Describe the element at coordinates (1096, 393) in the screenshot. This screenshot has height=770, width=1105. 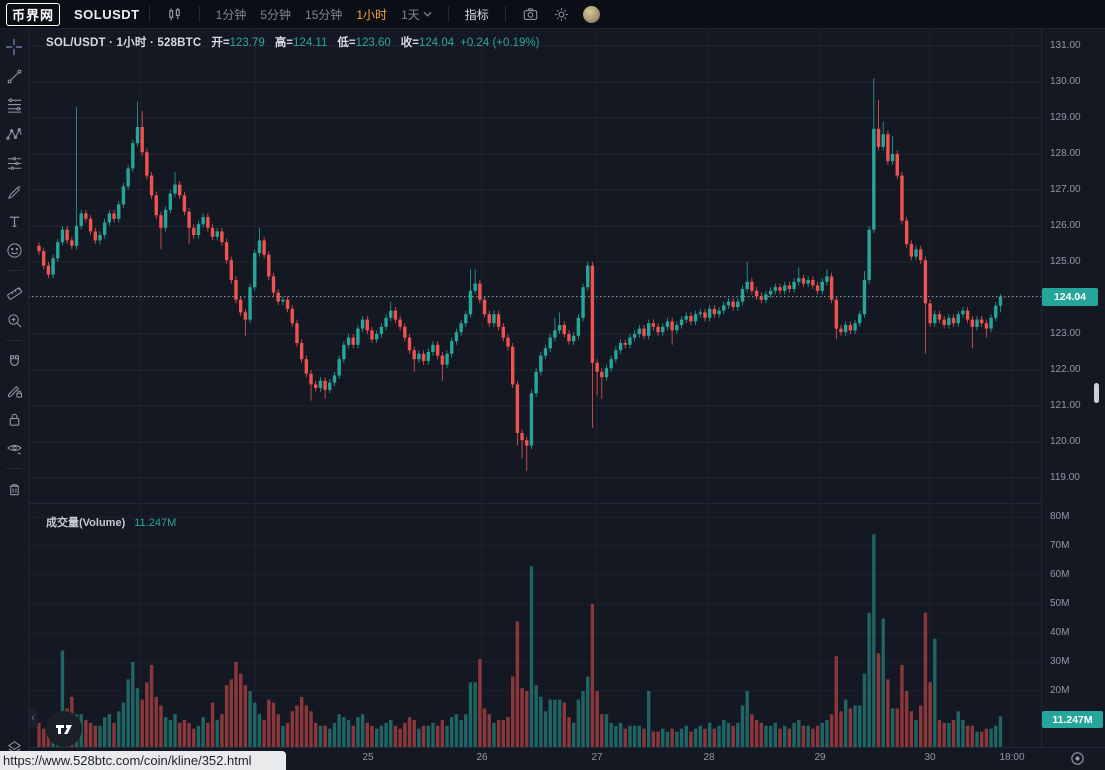
I see `scrollbar-thumb` at that location.